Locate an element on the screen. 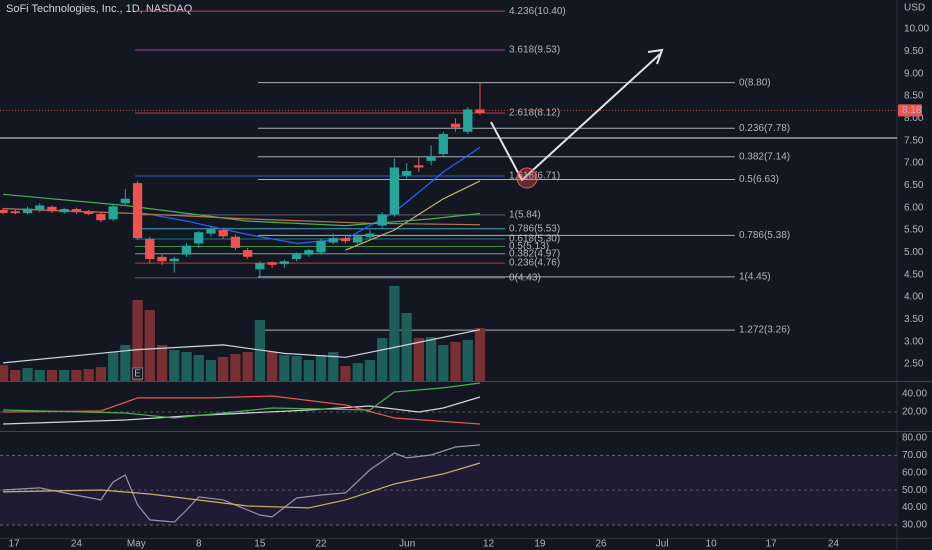 The image size is (932, 550). fib-label: 1(4.45) is located at coordinates (755, 277).